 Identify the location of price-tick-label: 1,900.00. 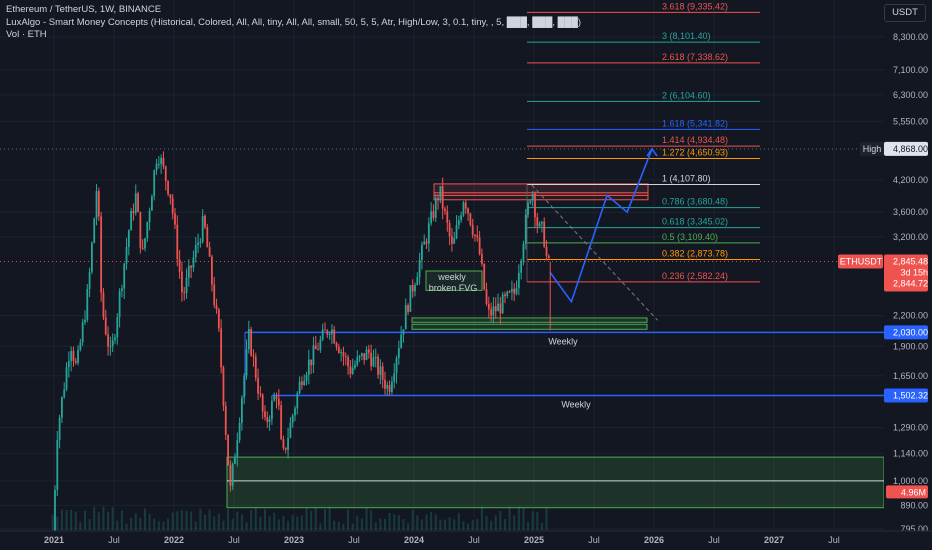
(910, 346).